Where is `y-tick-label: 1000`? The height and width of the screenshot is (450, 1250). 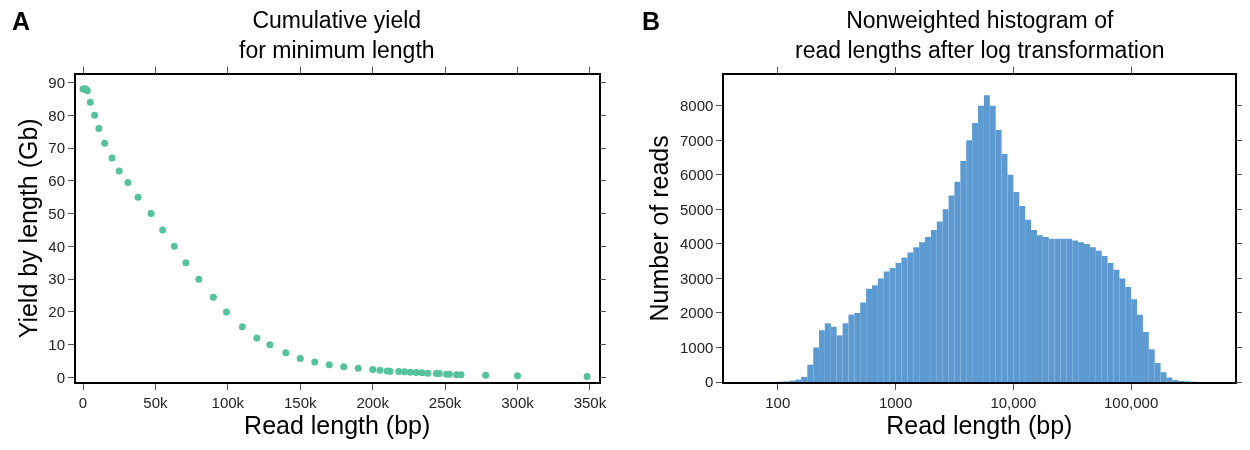
y-tick-label: 1000 is located at coordinates (696, 347).